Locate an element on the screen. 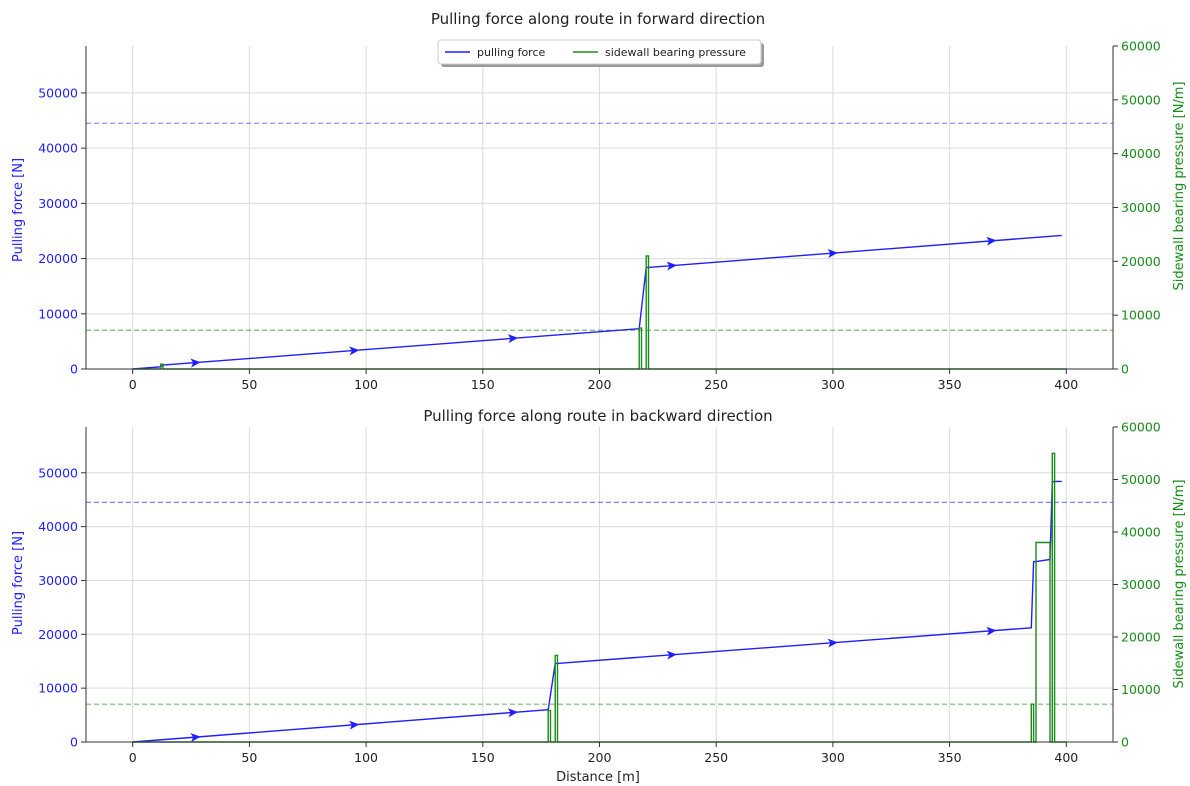  x-axis-label: Distance [m] is located at coordinates (598, 777).